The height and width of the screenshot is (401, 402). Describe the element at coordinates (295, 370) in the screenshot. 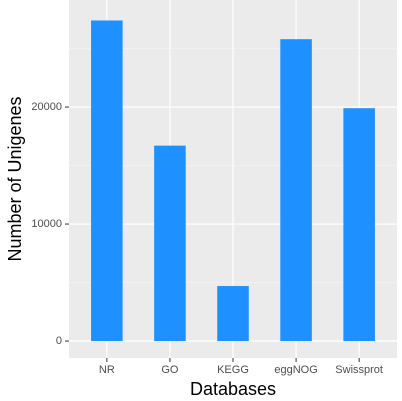

I see `x-tick-label: eggNOG` at that location.